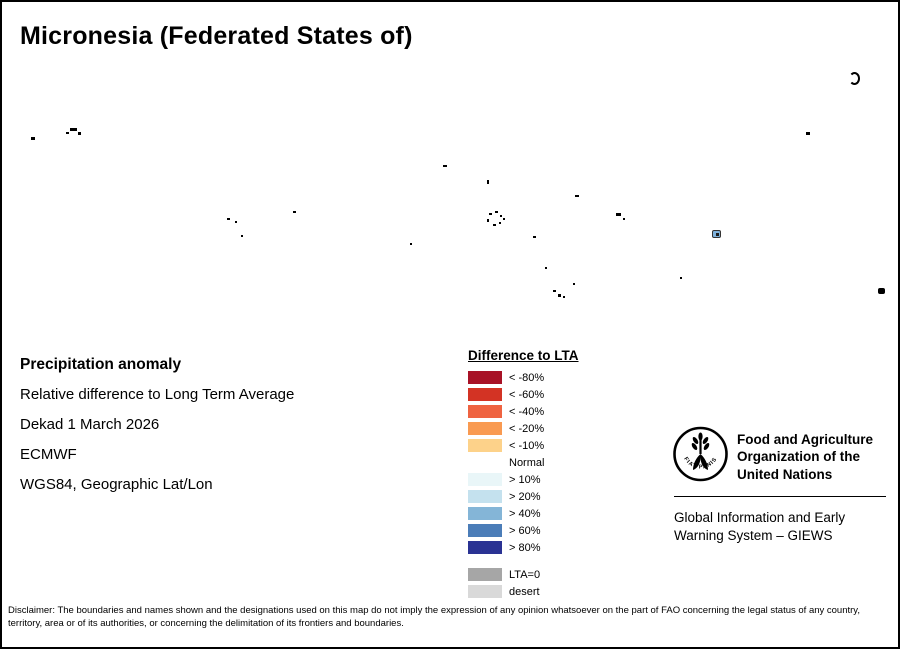  I want to click on legend-label: < -60%, so click(527, 394).